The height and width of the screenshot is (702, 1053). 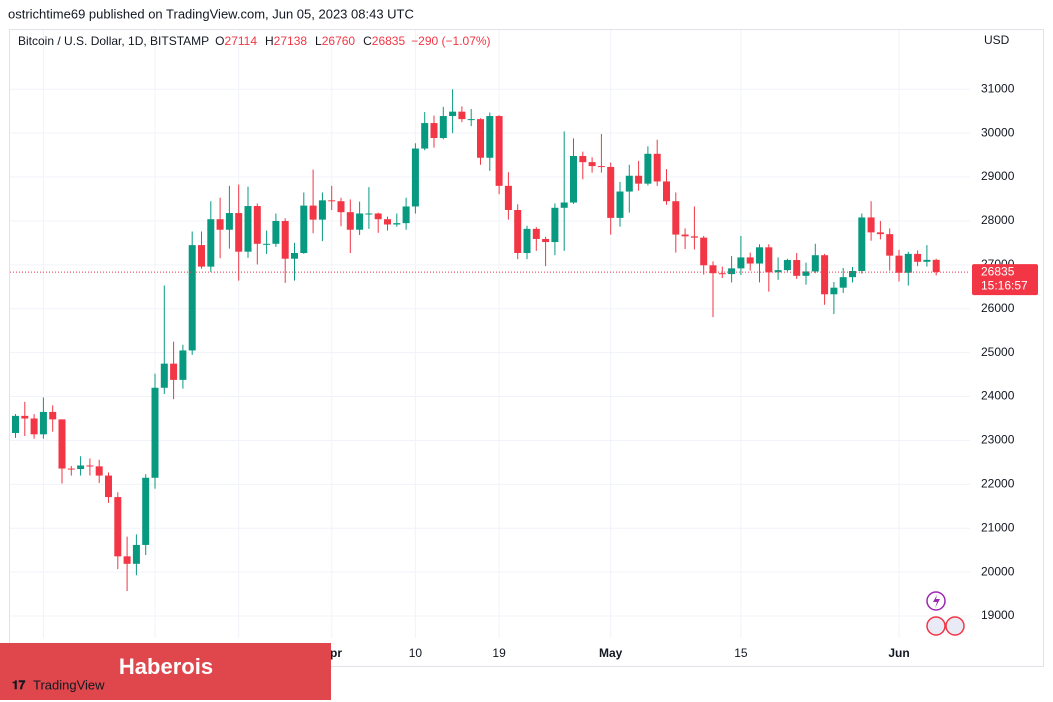 What do you see at coordinates (997, 40) in the screenshot?
I see `currency-label: USD` at bounding box center [997, 40].